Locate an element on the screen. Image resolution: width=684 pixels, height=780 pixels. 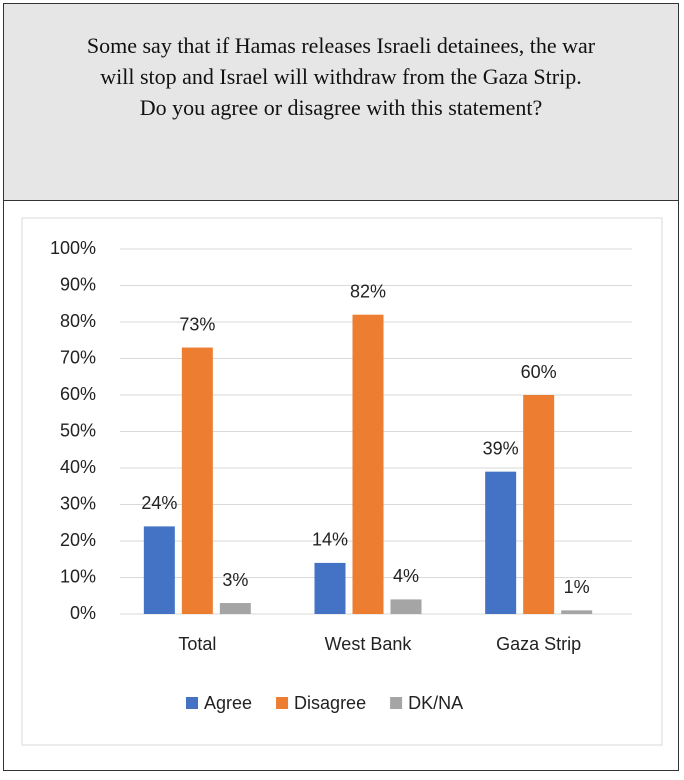
data-label: 82% is located at coordinates (368, 291).